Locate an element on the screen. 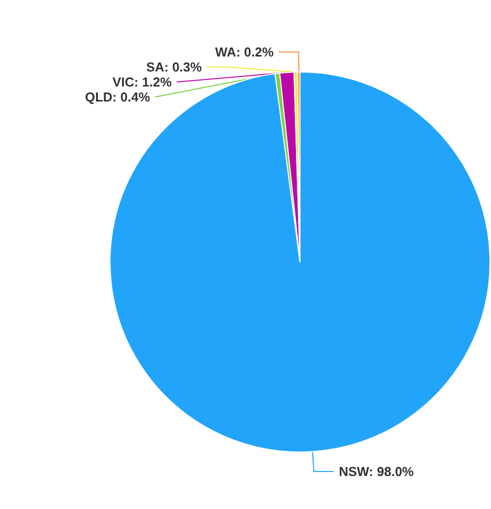 The height and width of the screenshot is (509, 491). slice-label: SA: 0.3% is located at coordinates (174, 67).